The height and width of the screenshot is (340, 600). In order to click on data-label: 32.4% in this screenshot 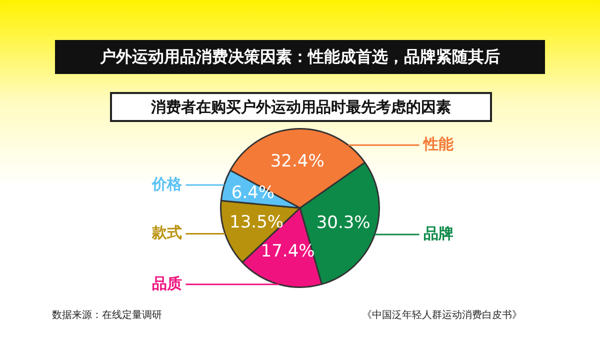, I will do `click(297, 162)`.